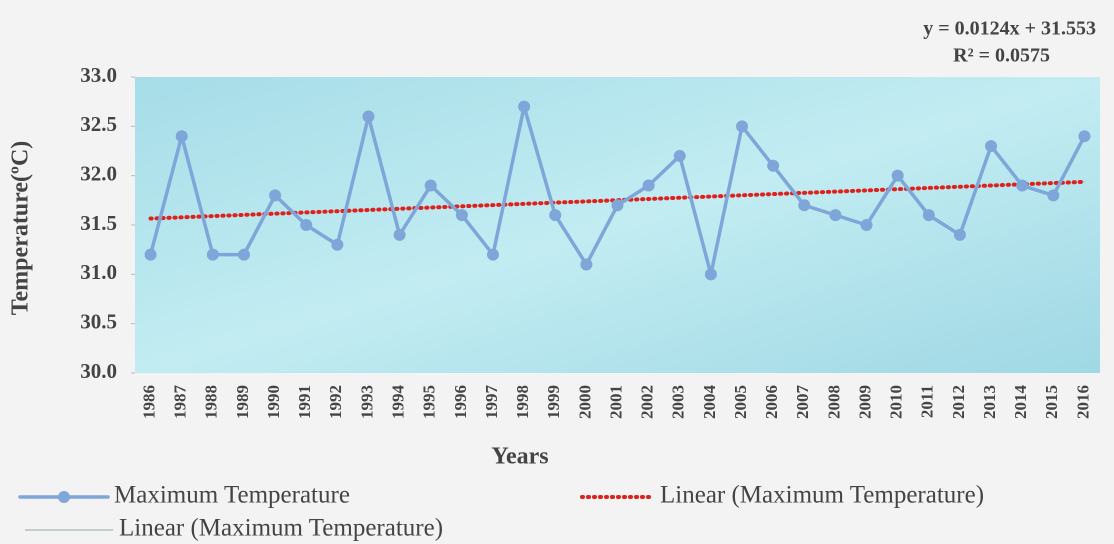 The width and height of the screenshot is (1114, 544). What do you see at coordinates (647, 402) in the screenshot?
I see `x-tick-label: 2002` at bounding box center [647, 402].